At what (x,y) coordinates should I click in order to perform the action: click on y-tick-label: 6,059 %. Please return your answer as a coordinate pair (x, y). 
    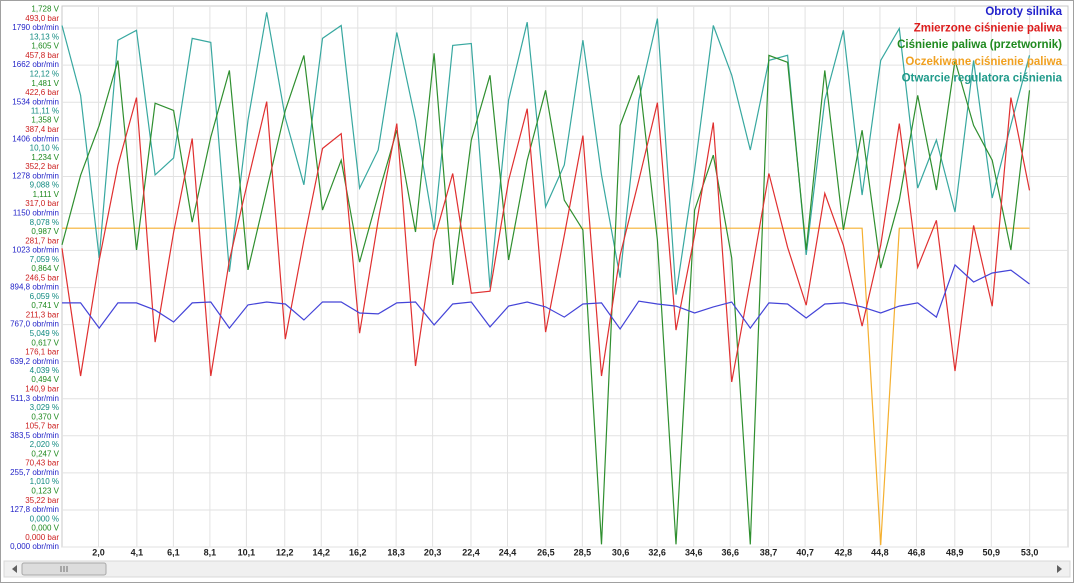
    Looking at the image, I should click on (44, 296).